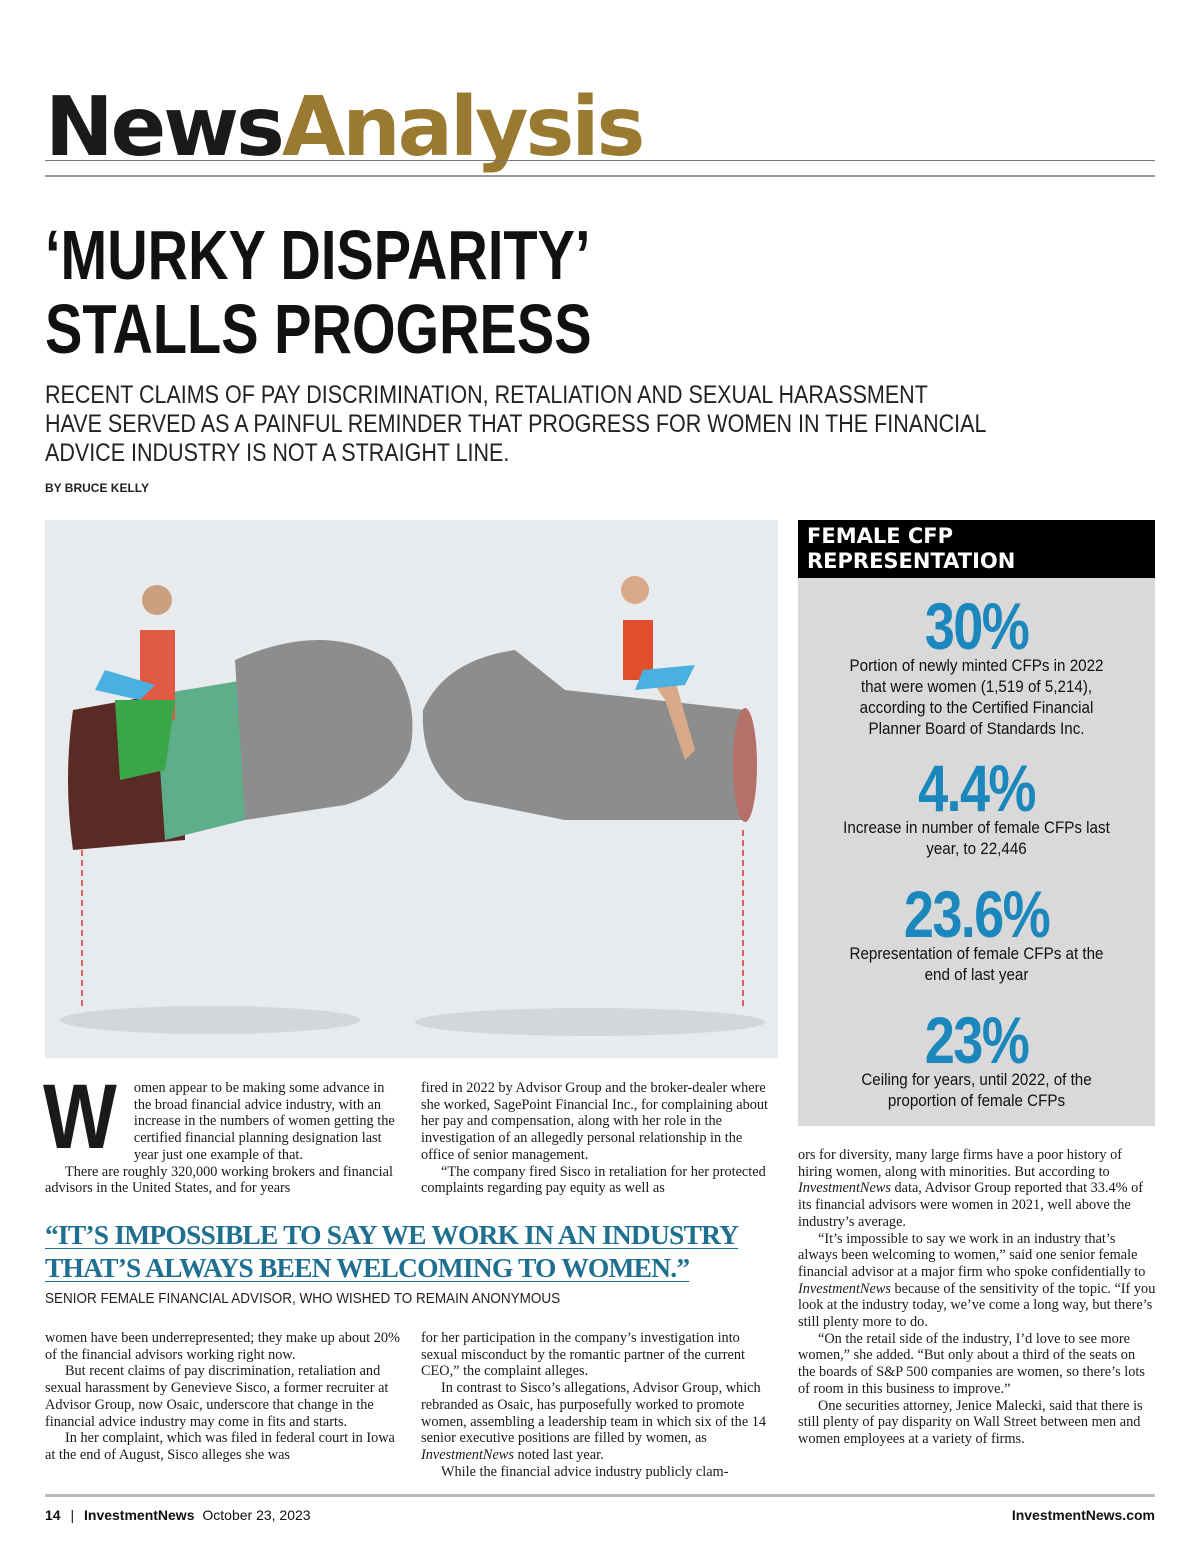 The image size is (1200, 1560). What do you see at coordinates (976, 549) in the screenshot?
I see `sidebar-title: FEMALE CFP REPRESENTATION` at bounding box center [976, 549].